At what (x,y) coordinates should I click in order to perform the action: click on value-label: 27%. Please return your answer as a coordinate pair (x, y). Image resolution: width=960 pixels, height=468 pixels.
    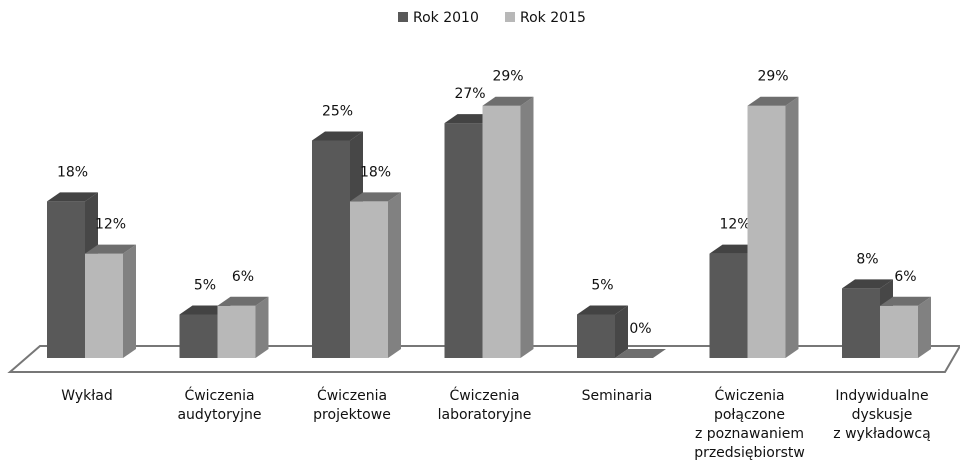
    Looking at the image, I should click on (469, 94).